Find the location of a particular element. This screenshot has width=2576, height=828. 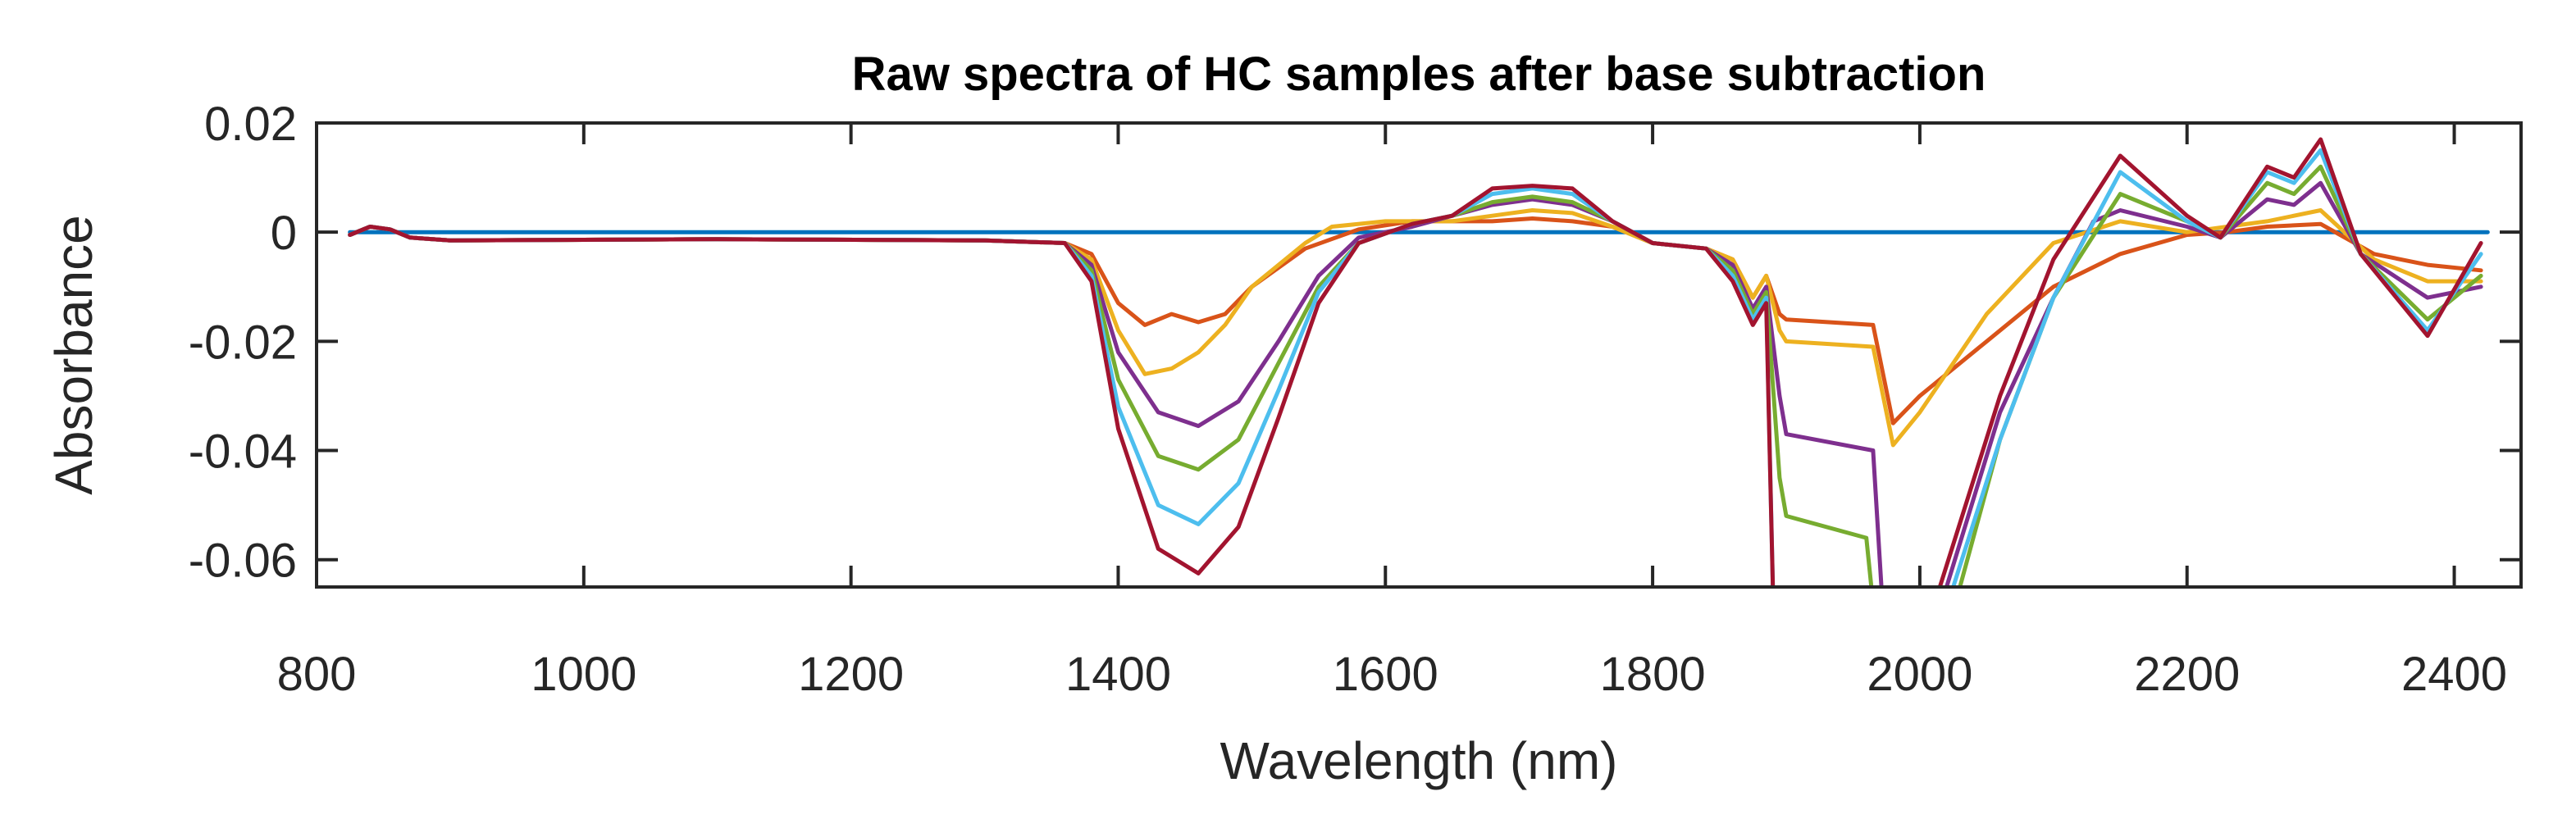

y-tick-label: -0.06 is located at coordinates (243, 561).